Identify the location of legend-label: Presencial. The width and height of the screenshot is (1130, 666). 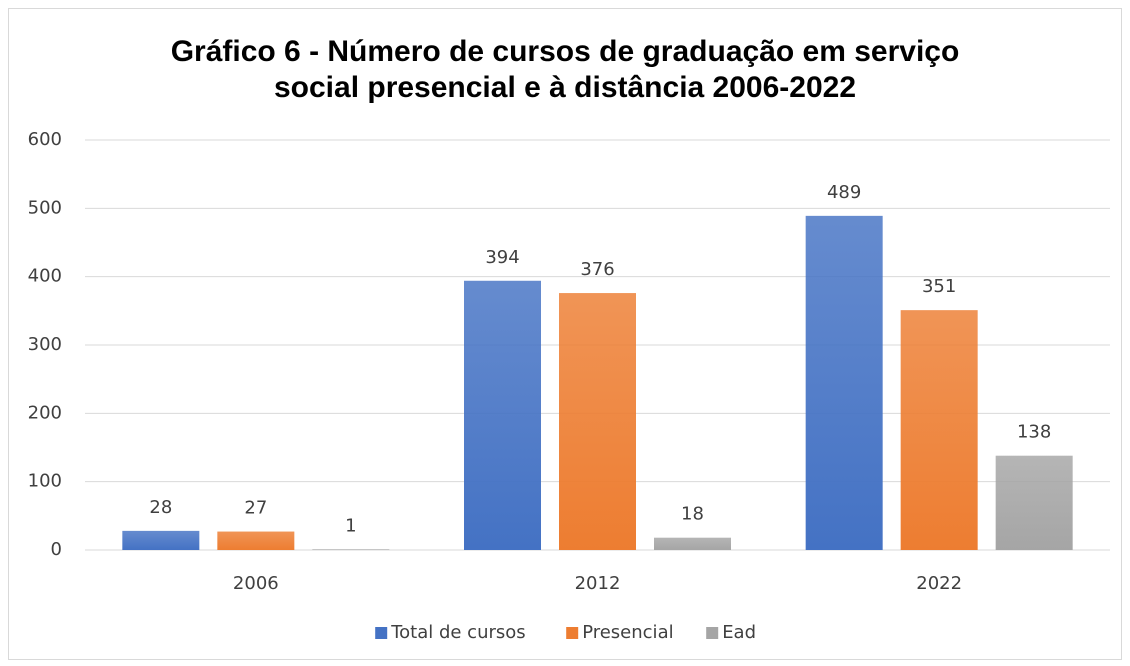
(627, 632).